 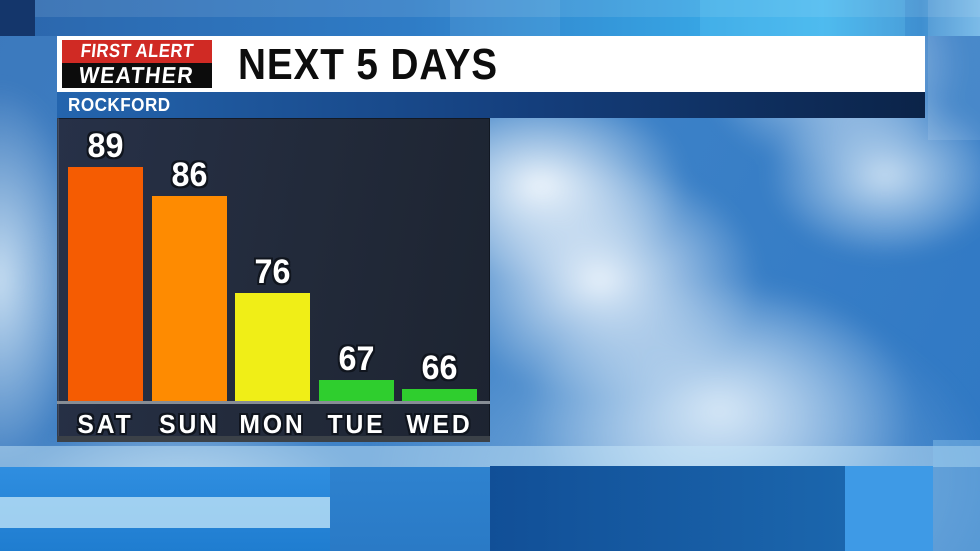 What do you see at coordinates (356, 359) in the screenshot?
I see `temperature-value: 67` at bounding box center [356, 359].